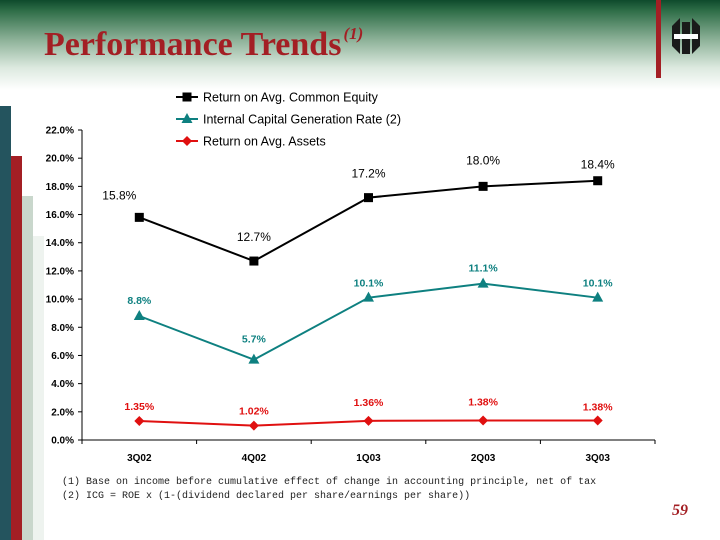 The image size is (720, 540). What do you see at coordinates (264, 142) in the screenshot?
I see `legend-label: Return on Avg. Assets` at bounding box center [264, 142].